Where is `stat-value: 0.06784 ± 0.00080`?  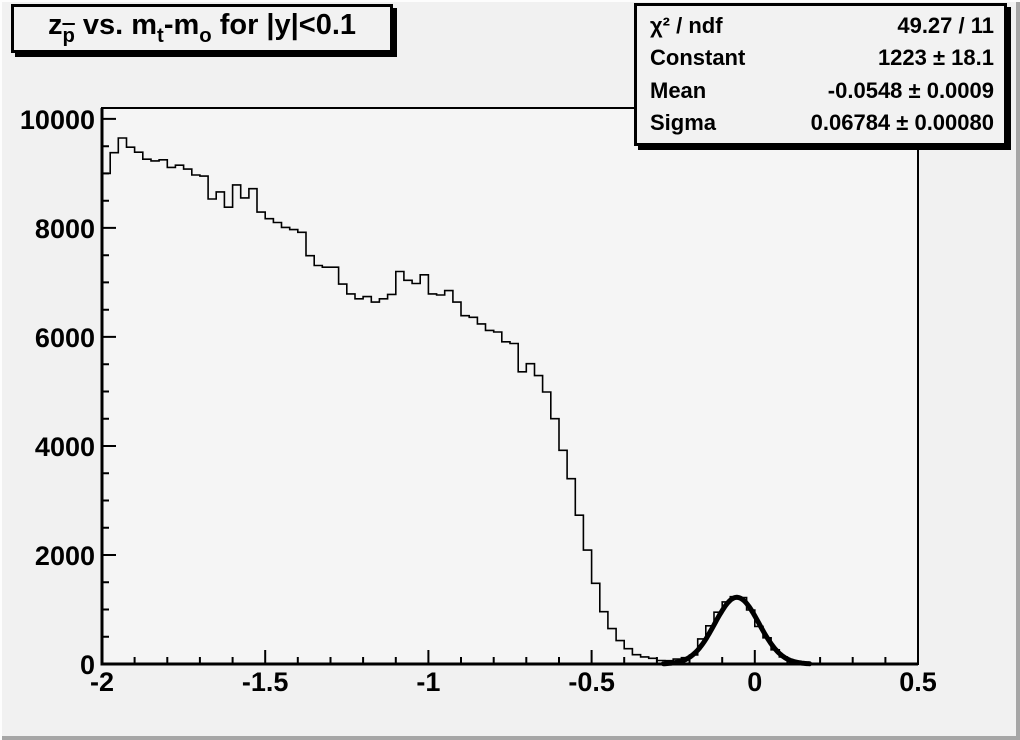 stat-value: 0.06784 ± 0.00080 is located at coordinates (902, 122).